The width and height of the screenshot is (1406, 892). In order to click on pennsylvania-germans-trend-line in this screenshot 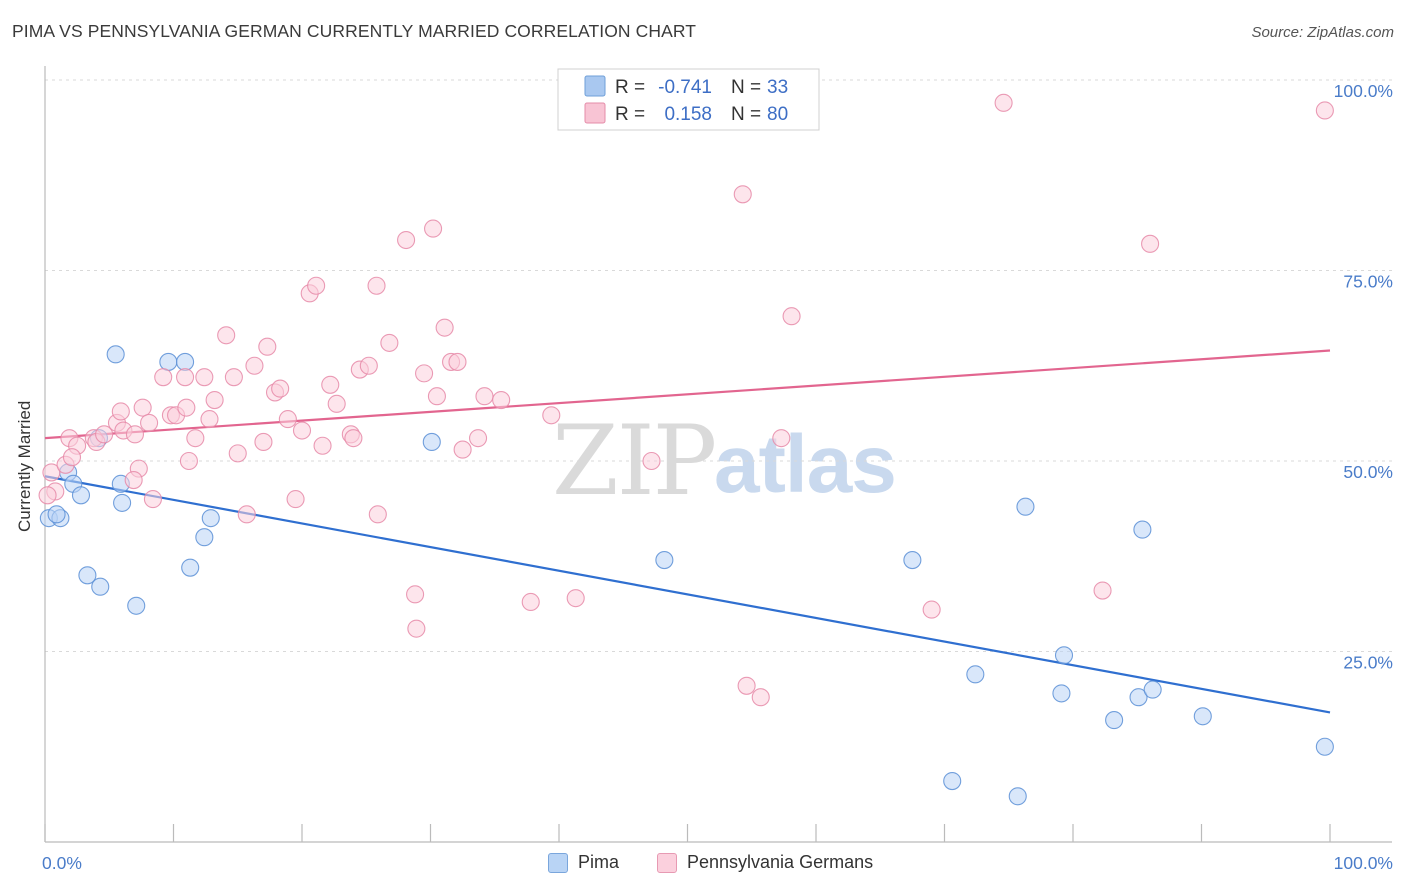, I will do `click(687, 394)`.